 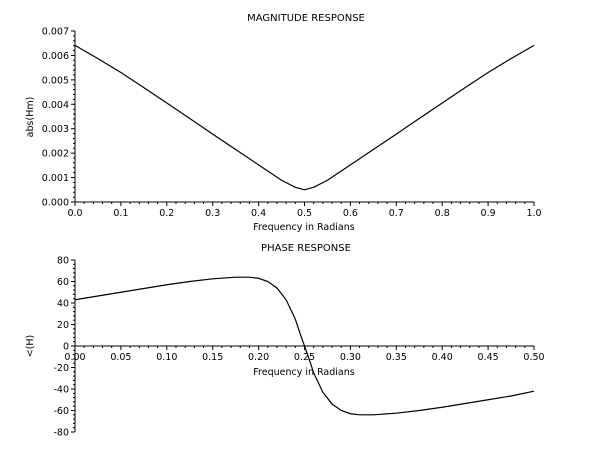 I want to click on magnitude-x-tick-label: 0.3, so click(x=212, y=213).